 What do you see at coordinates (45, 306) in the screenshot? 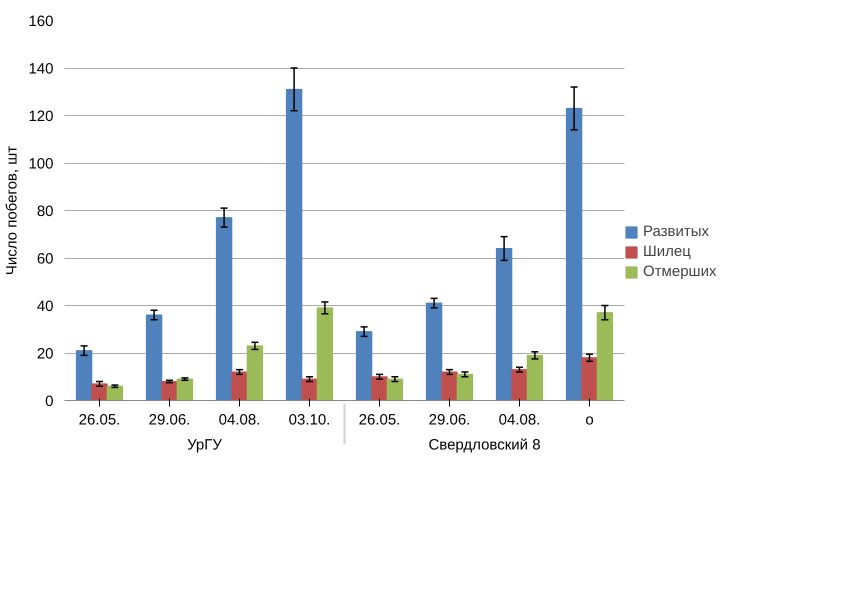
I see `y-tick-label: 40` at bounding box center [45, 306].